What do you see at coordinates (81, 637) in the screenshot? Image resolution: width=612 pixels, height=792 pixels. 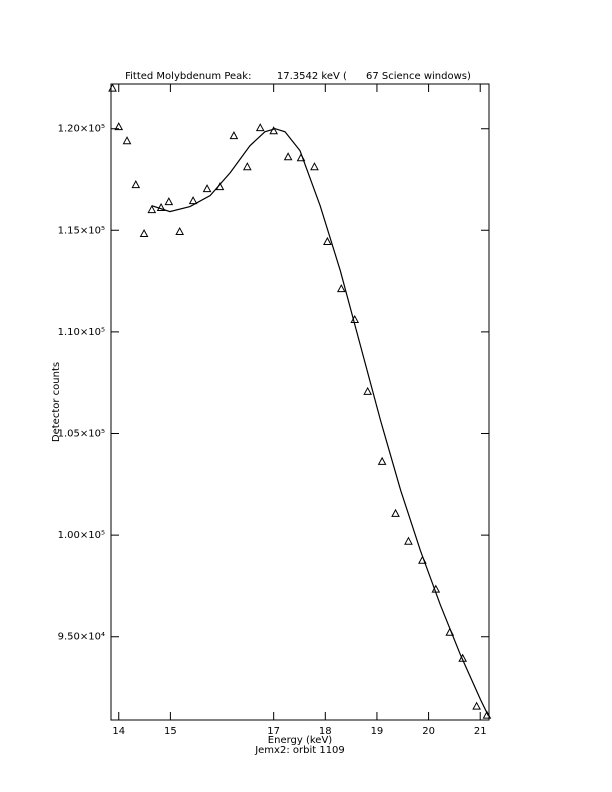 I see `y-tick-label: 9.50×10⁴` at bounding box center [81, 637].